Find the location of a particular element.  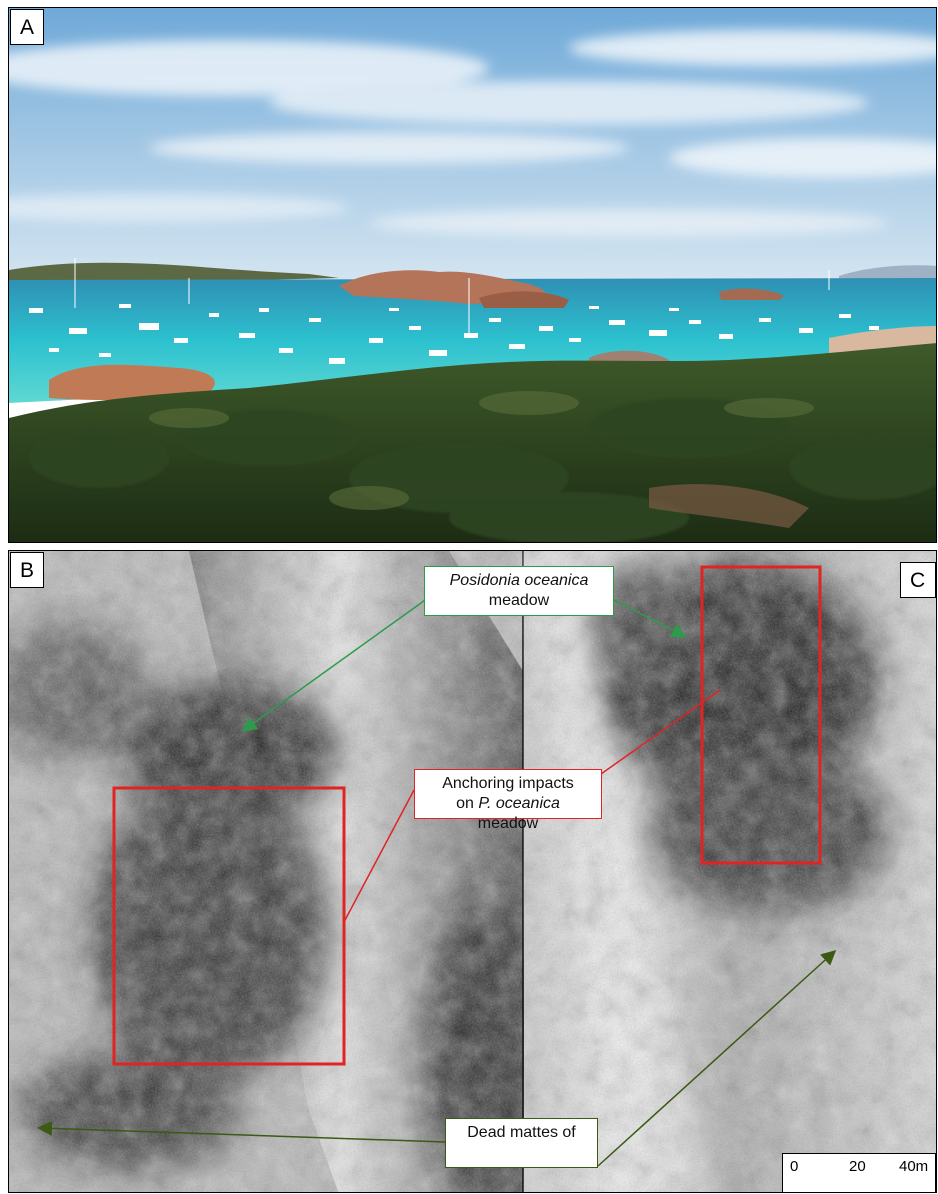

panel-letter-a: A is located at coordinates (27, 27).